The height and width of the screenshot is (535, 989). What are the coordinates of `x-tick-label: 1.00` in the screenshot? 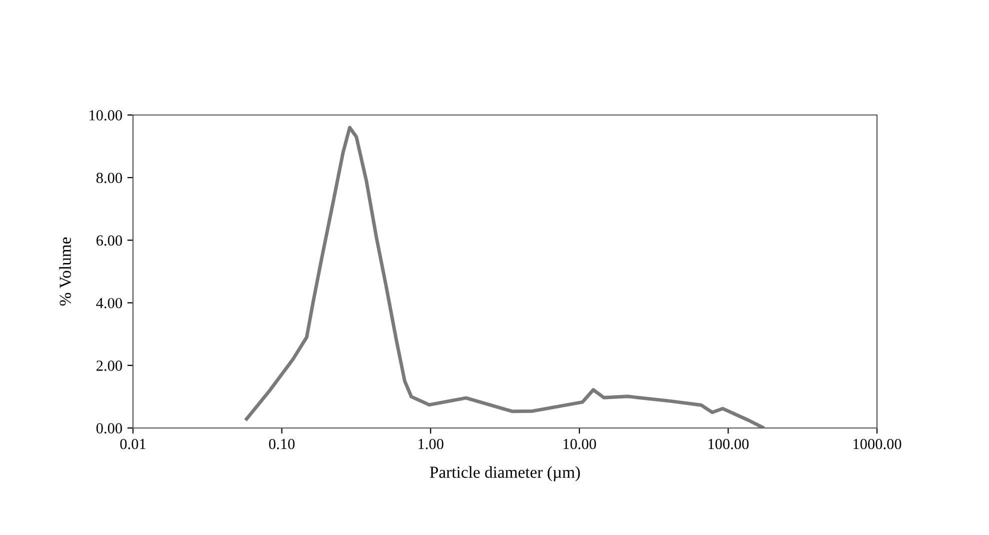 It's located at (431, 444).